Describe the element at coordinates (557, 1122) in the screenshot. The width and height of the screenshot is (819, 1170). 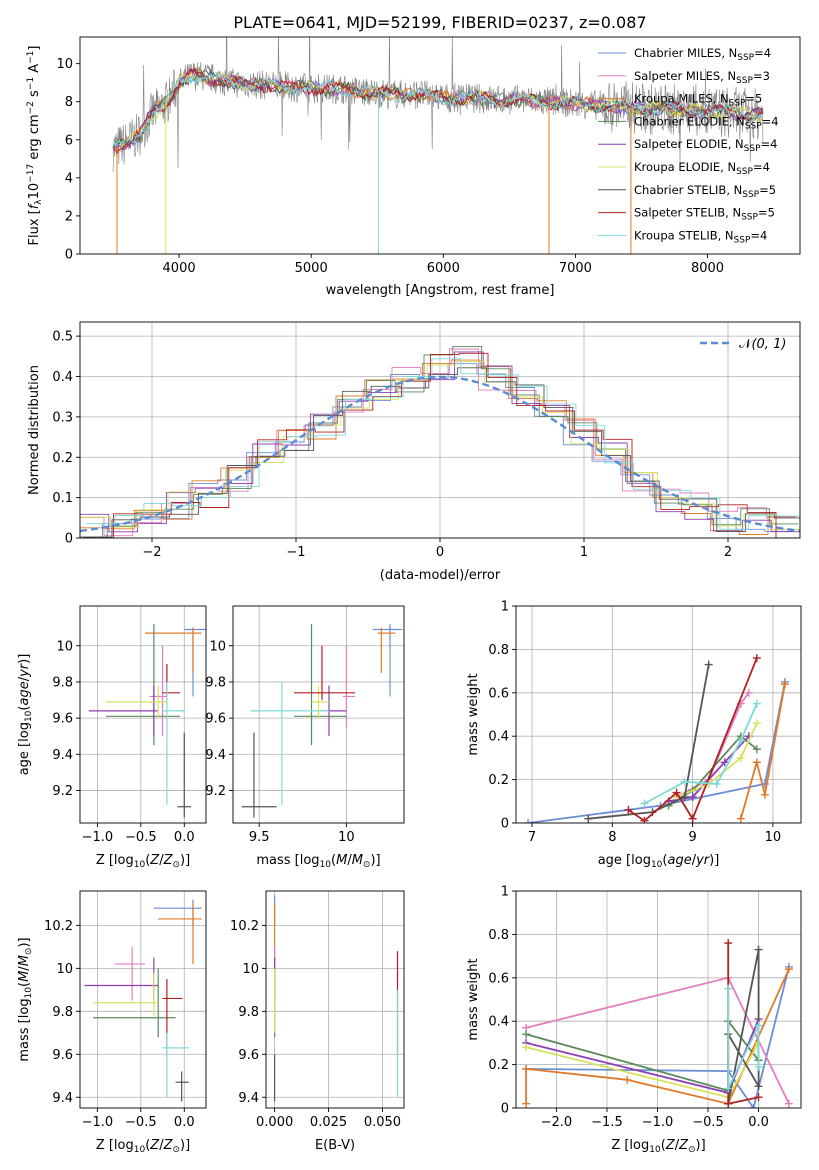
I see `x-tick-label: −2.0` at that location.